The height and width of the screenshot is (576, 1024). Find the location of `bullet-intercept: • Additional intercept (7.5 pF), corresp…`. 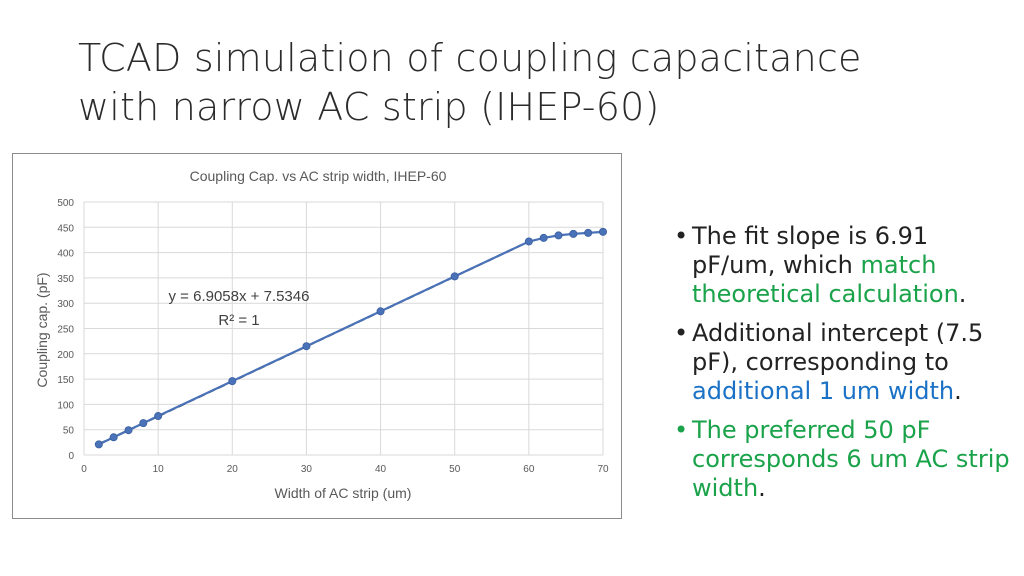

bullet-intercept: • Additional intercept (7.5 pF), corresp… is located at coordinates (844, 362).